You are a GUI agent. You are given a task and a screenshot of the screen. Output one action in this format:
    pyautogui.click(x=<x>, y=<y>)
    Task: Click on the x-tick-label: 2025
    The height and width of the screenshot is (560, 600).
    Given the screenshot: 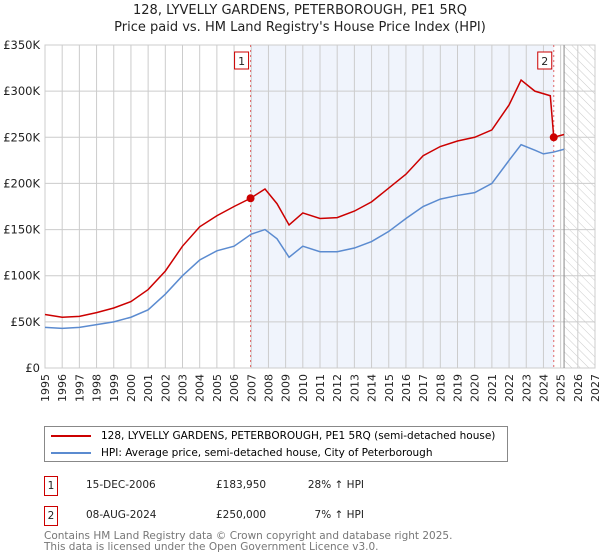 What is the action you would take?
    pyautogui.click(x=561, y=388)
    